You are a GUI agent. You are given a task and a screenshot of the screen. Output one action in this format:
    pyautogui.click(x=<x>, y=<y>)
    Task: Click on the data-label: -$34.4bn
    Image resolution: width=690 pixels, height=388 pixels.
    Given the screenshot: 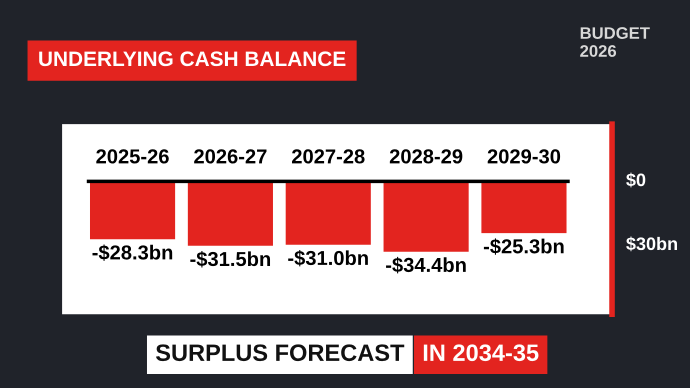 What is the action you would take?
    pyautogui.click(x=426, y=265)
    